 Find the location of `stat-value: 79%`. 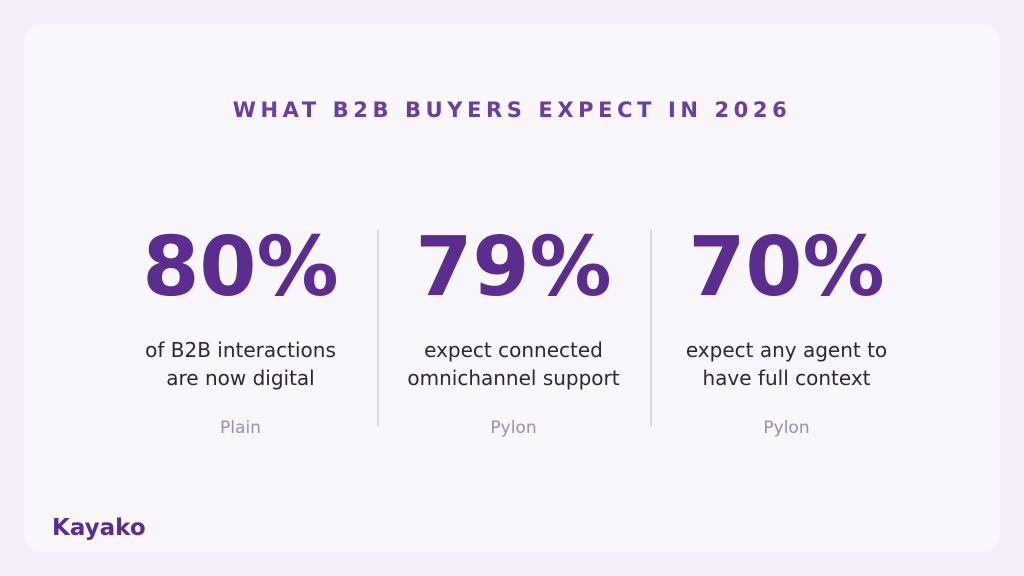

stat-value: 79% is located at coordinates (513, 267).